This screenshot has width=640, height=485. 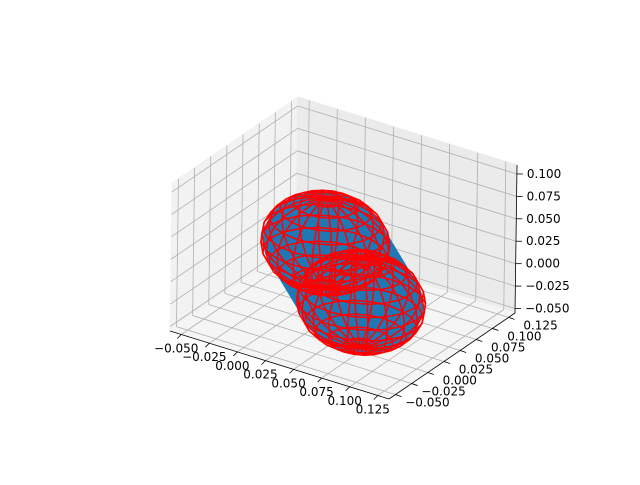 I want to click on x-tick-label: 0.050, so click(x=288, y=383).